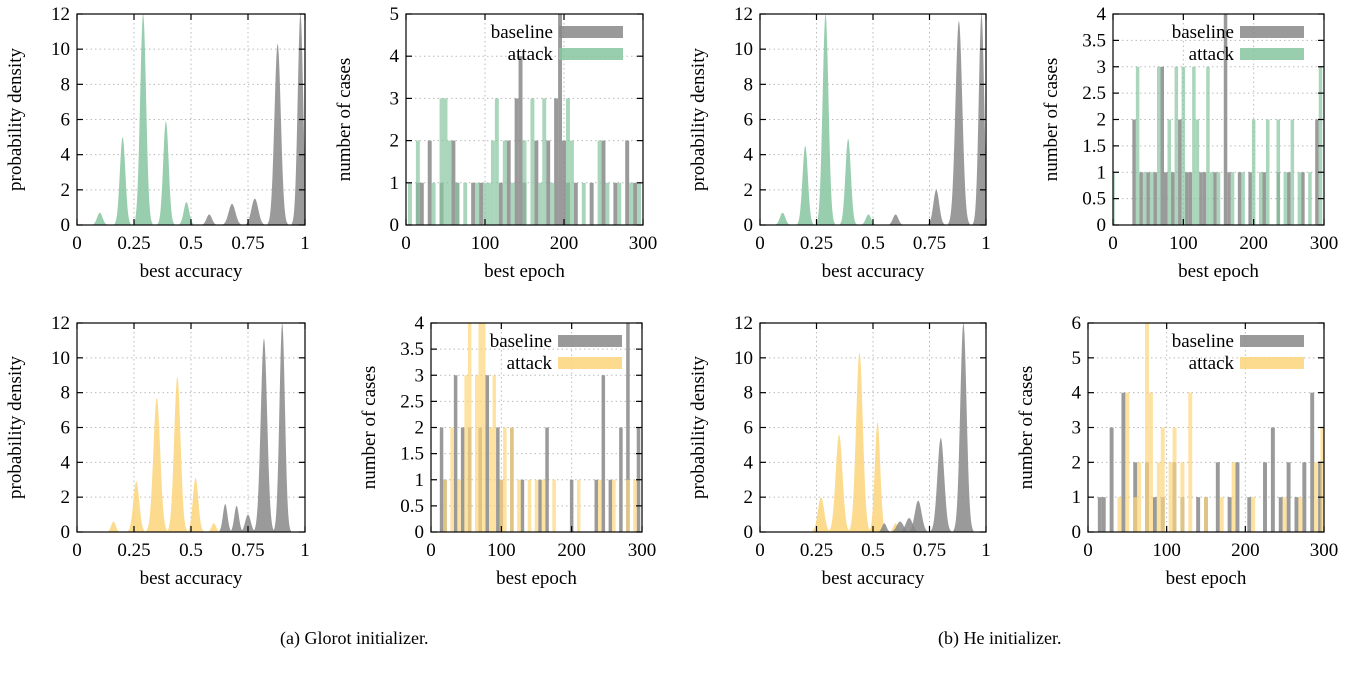 This screenshot has height=684, width=1359. What do you see at coordinates (816, 550) in the screenshot?
I see `x-tick-label: 0.25` at bounding box center [816, 550].